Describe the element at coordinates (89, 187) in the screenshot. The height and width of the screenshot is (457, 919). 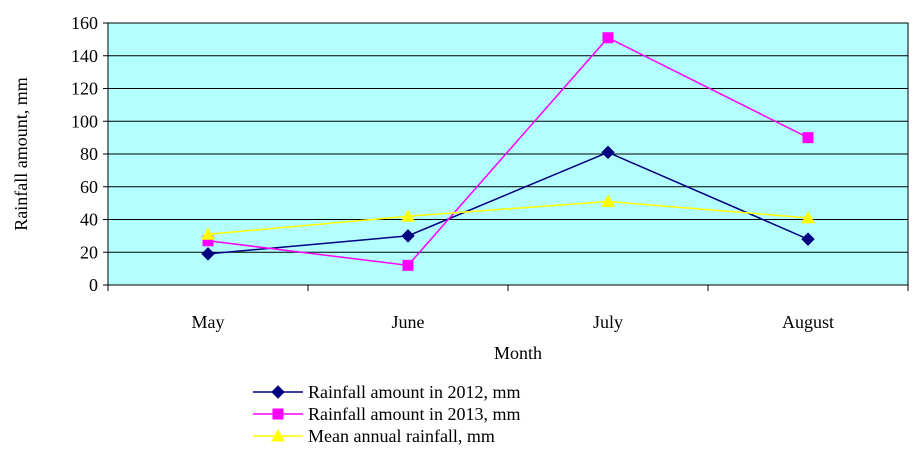
I see `y-tick-label: 60` at that location.